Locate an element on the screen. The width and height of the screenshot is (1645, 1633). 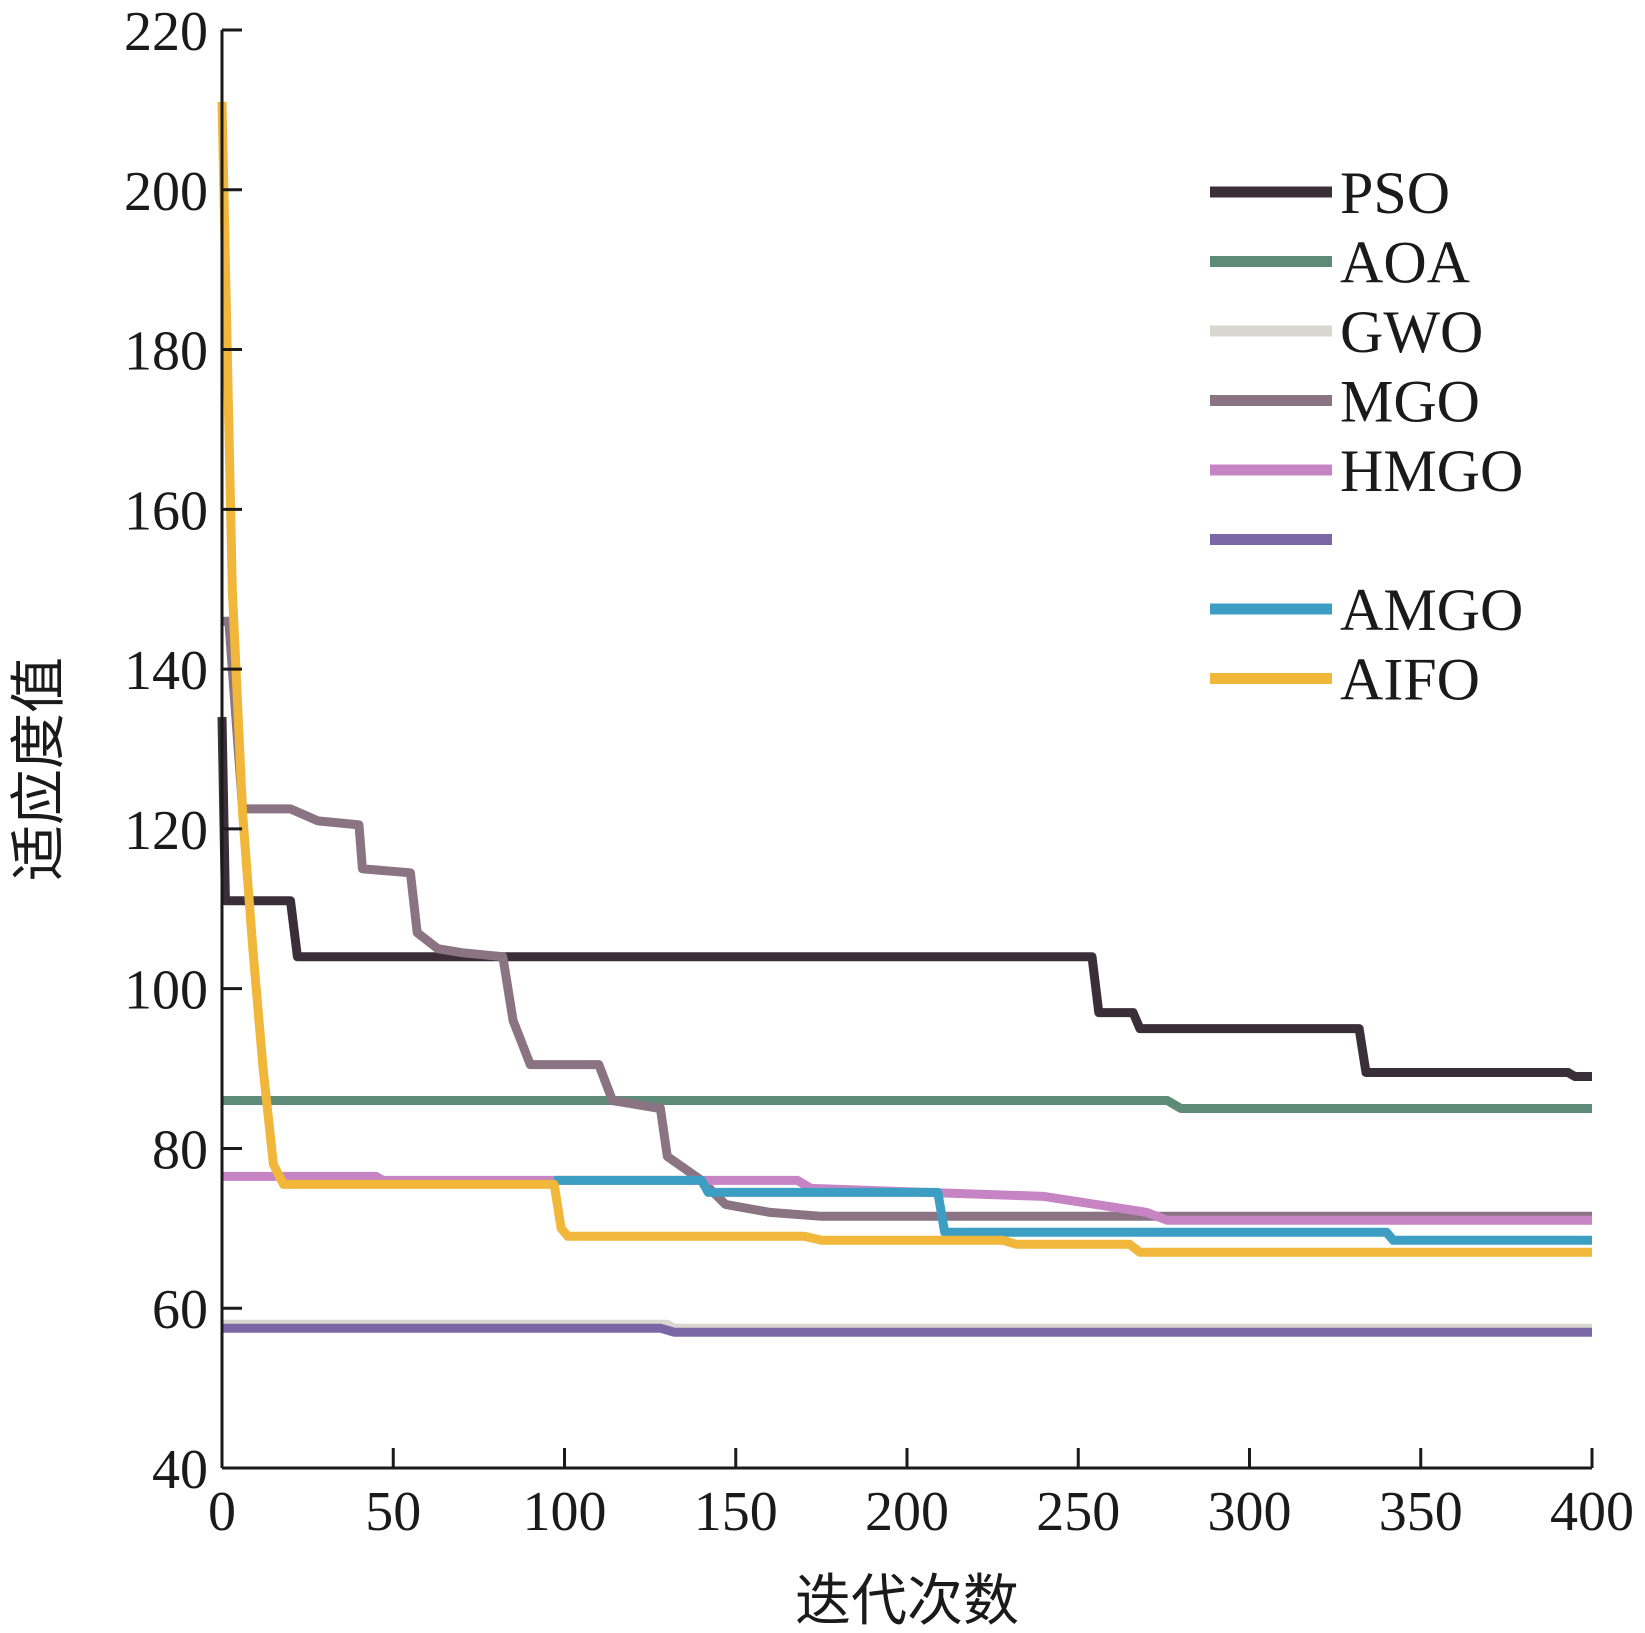
series-line-aoa is located at coordinates (907, 1104).